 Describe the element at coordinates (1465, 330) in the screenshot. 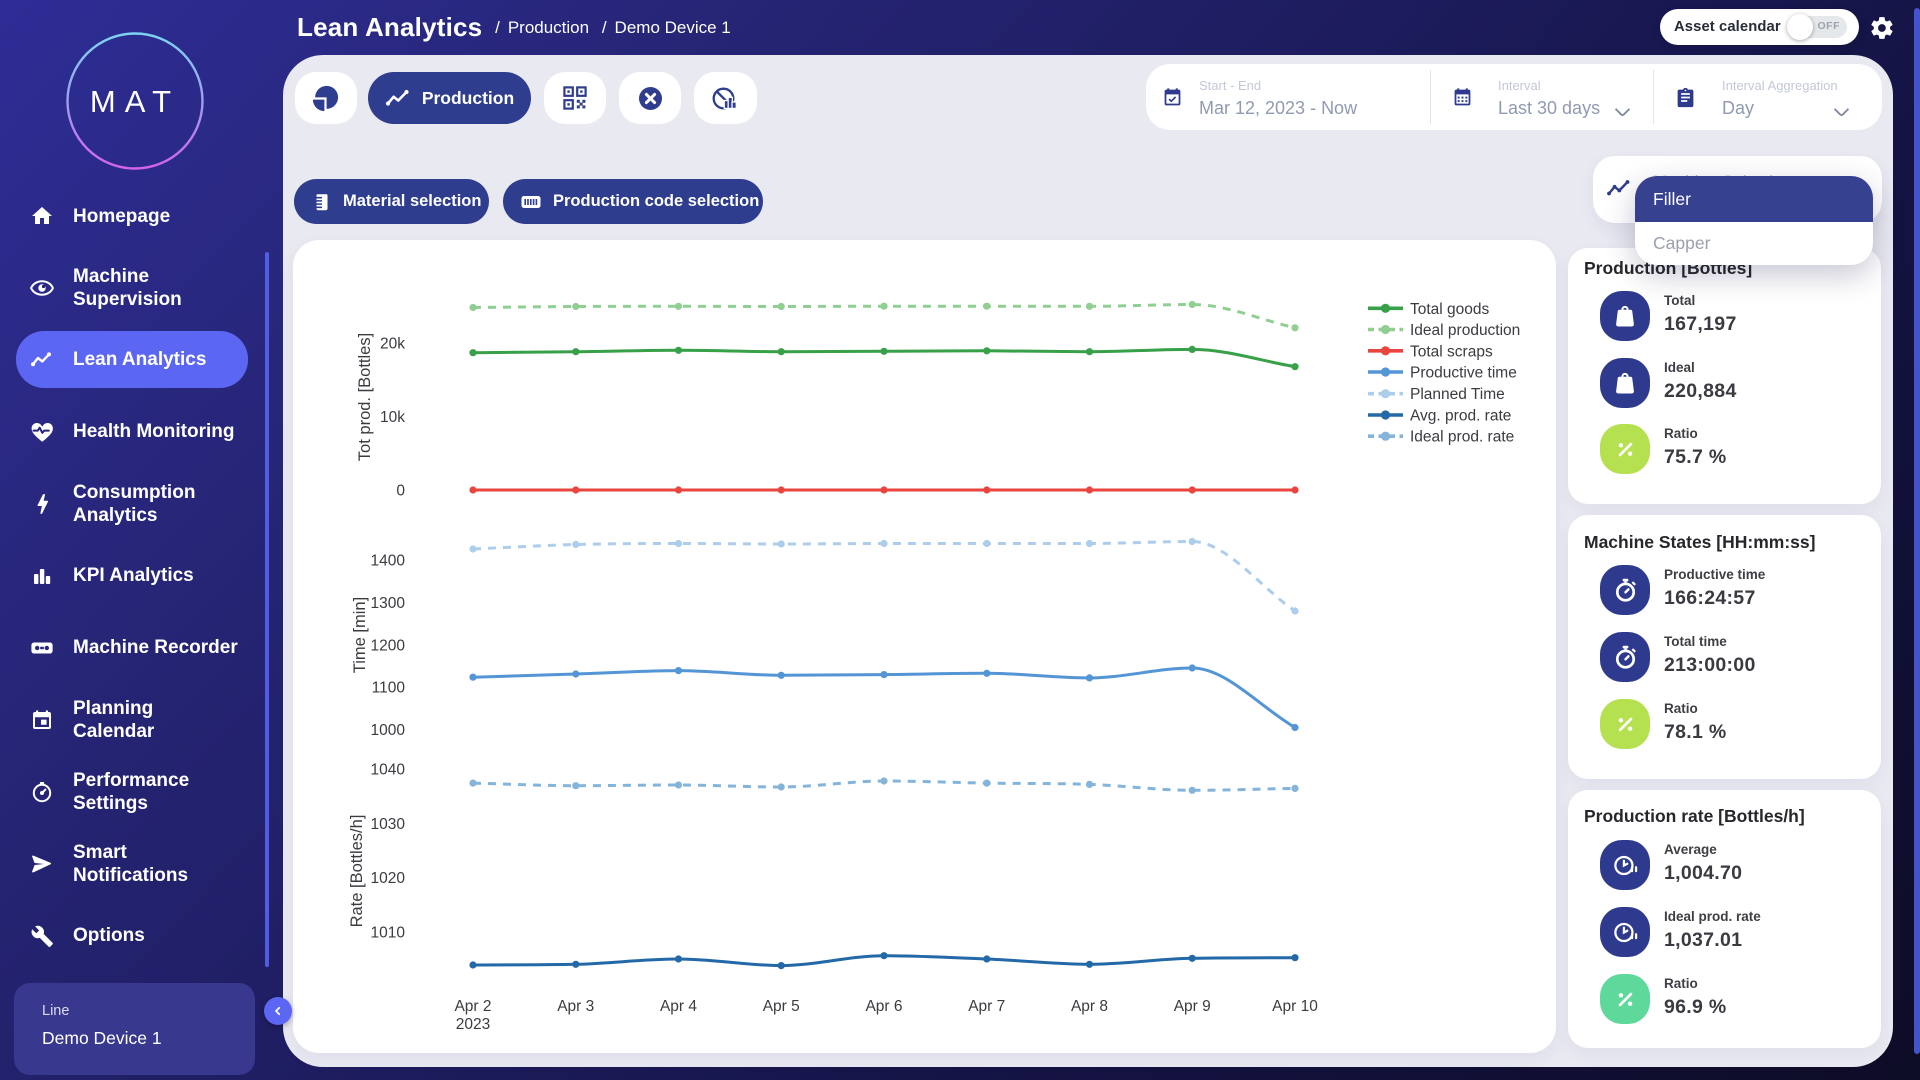

I see `svg-text: Ideal production` at that location.